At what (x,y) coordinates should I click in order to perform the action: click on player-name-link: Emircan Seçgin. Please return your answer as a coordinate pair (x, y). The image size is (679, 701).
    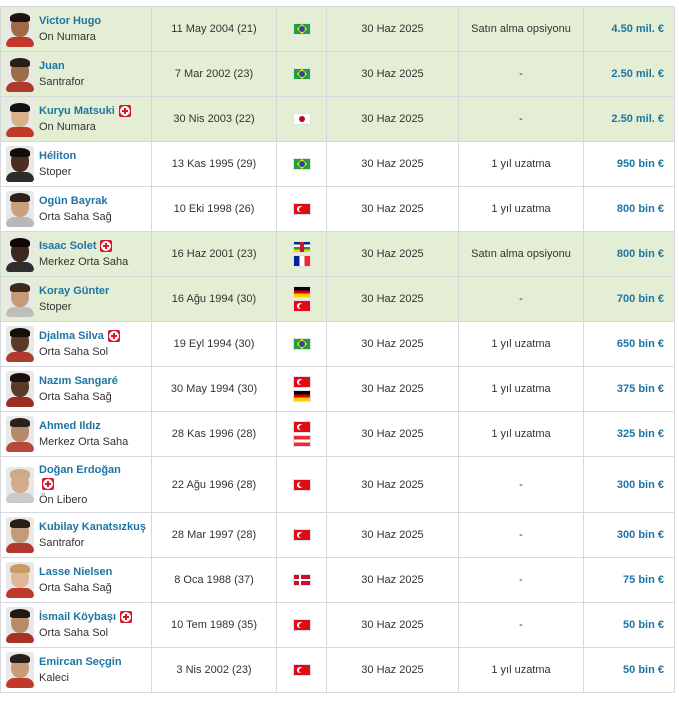
    Looking at the image, I should click on (80, 662).